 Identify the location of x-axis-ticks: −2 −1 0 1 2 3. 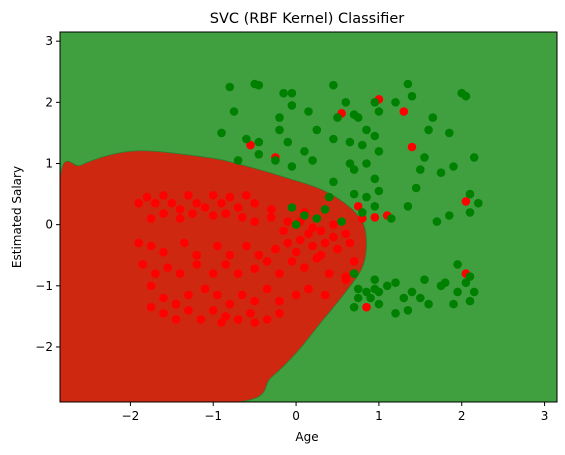
(335, 412).